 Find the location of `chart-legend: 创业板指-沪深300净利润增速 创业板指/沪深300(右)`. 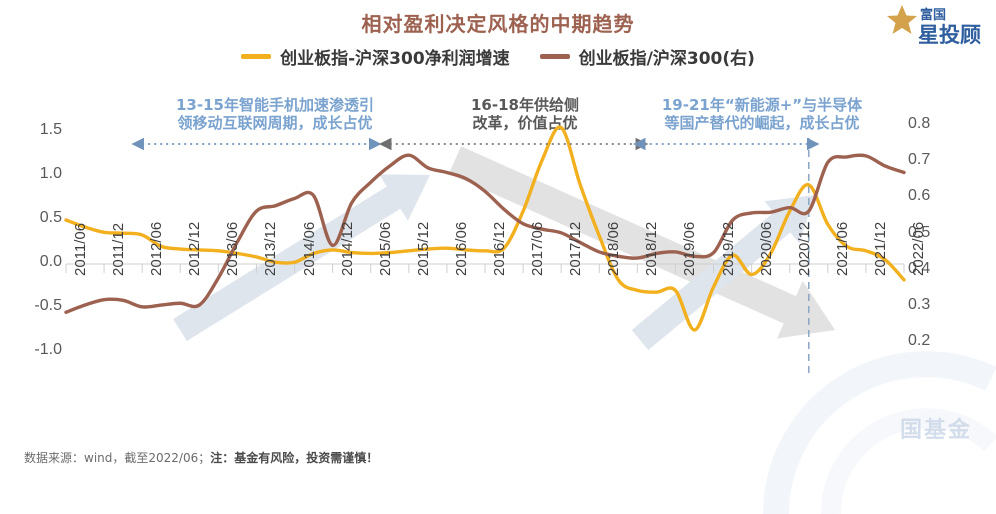

chart-legend: 创业板指-沪深300净利润增速 创业板指/沪深300(右) is located at coordinates (498, 56).